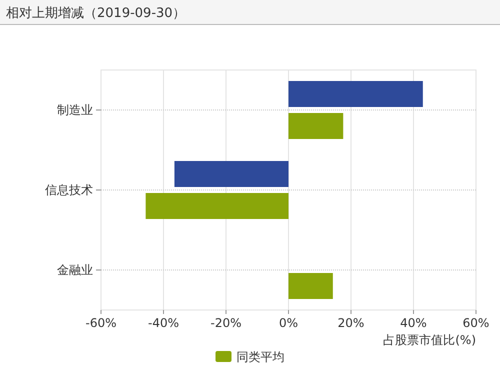  What do you see at coordinates (476, 323) in the screenshot?
I see `x-tick-label: 60%` at bounding box center [476, 323].